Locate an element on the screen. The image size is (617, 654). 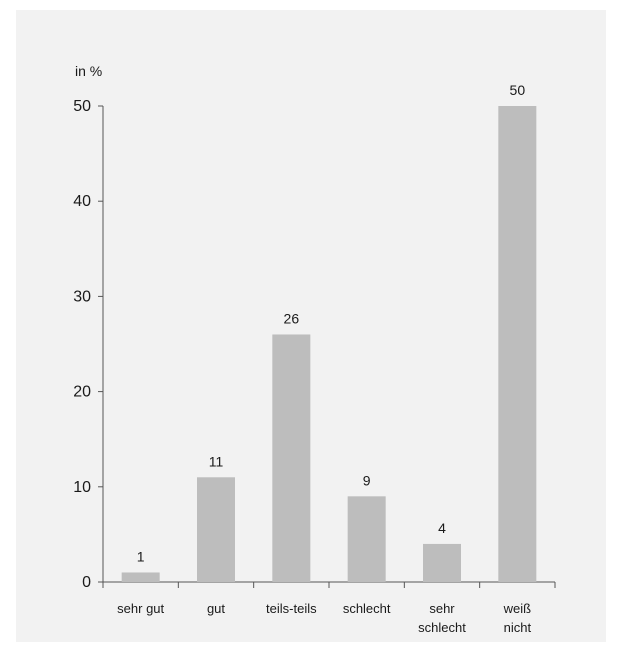
data-label: 26 is located at coordinates (292, 318).